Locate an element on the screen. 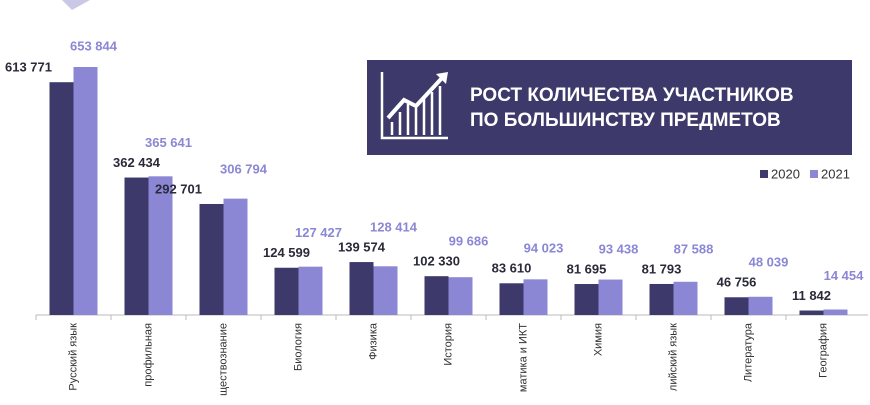 The image size is (870, 405). value-label: 48 039 is located at coordinates (769, 262).